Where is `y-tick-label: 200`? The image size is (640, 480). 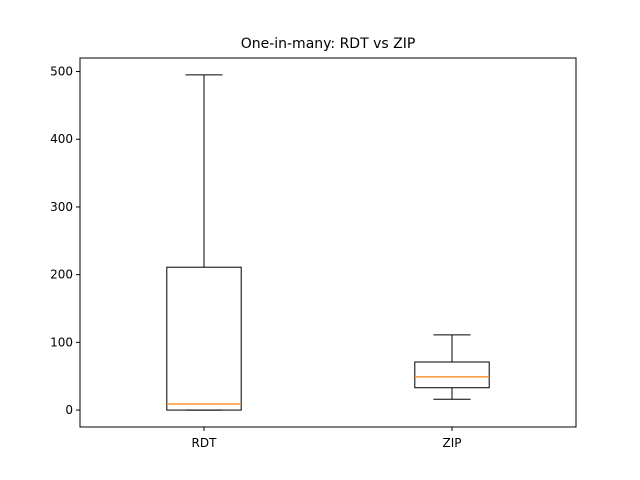
y-tick-label: 200 is located at coordinates (61, 275).